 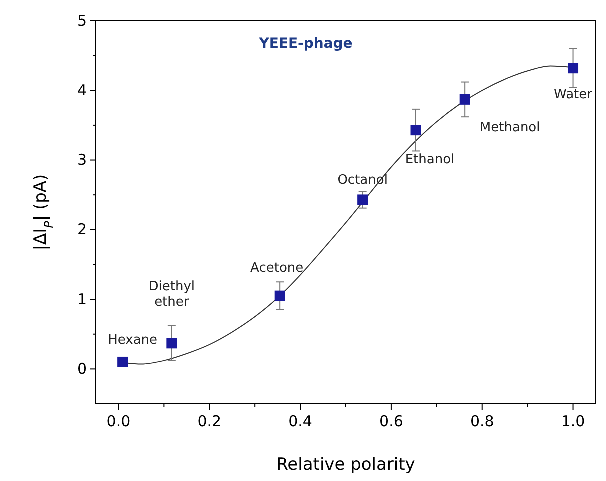 What do you see at coordinates (573, 421) in the screenshot?
I see `x-tick-label: 1.0` at bounding box center [573, 421].